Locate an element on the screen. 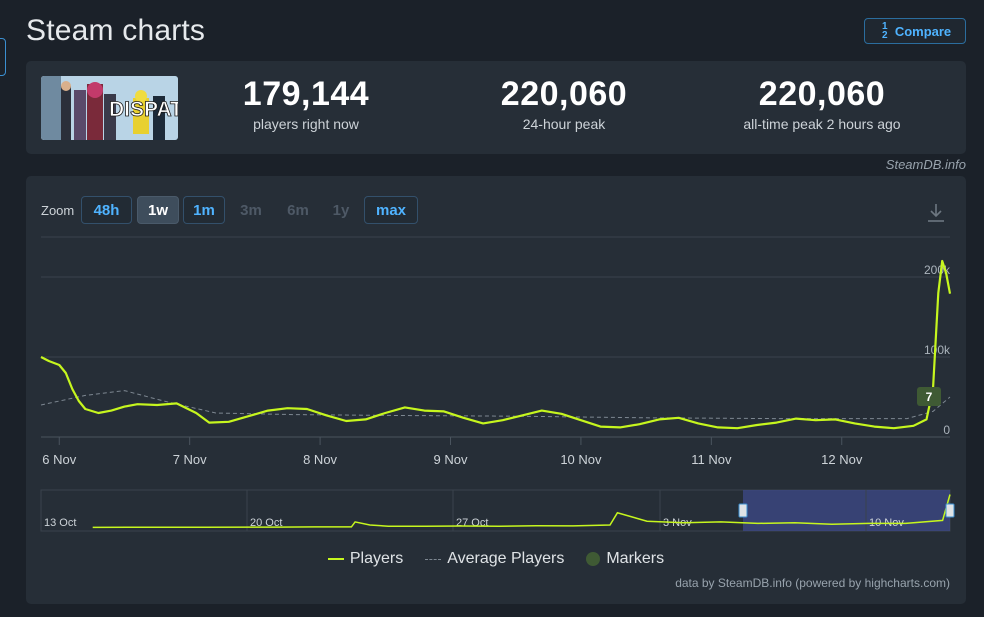  stat-current: 179,144 players right now is located at coordinates (306, 103).